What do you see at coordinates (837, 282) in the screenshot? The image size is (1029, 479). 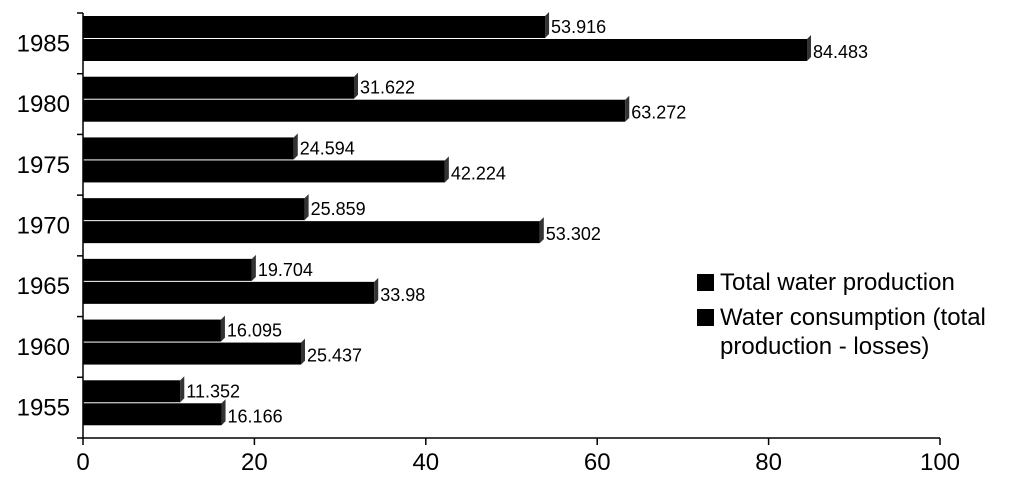 I see `legend-label: Total water production` at bounding box center [837, 282].